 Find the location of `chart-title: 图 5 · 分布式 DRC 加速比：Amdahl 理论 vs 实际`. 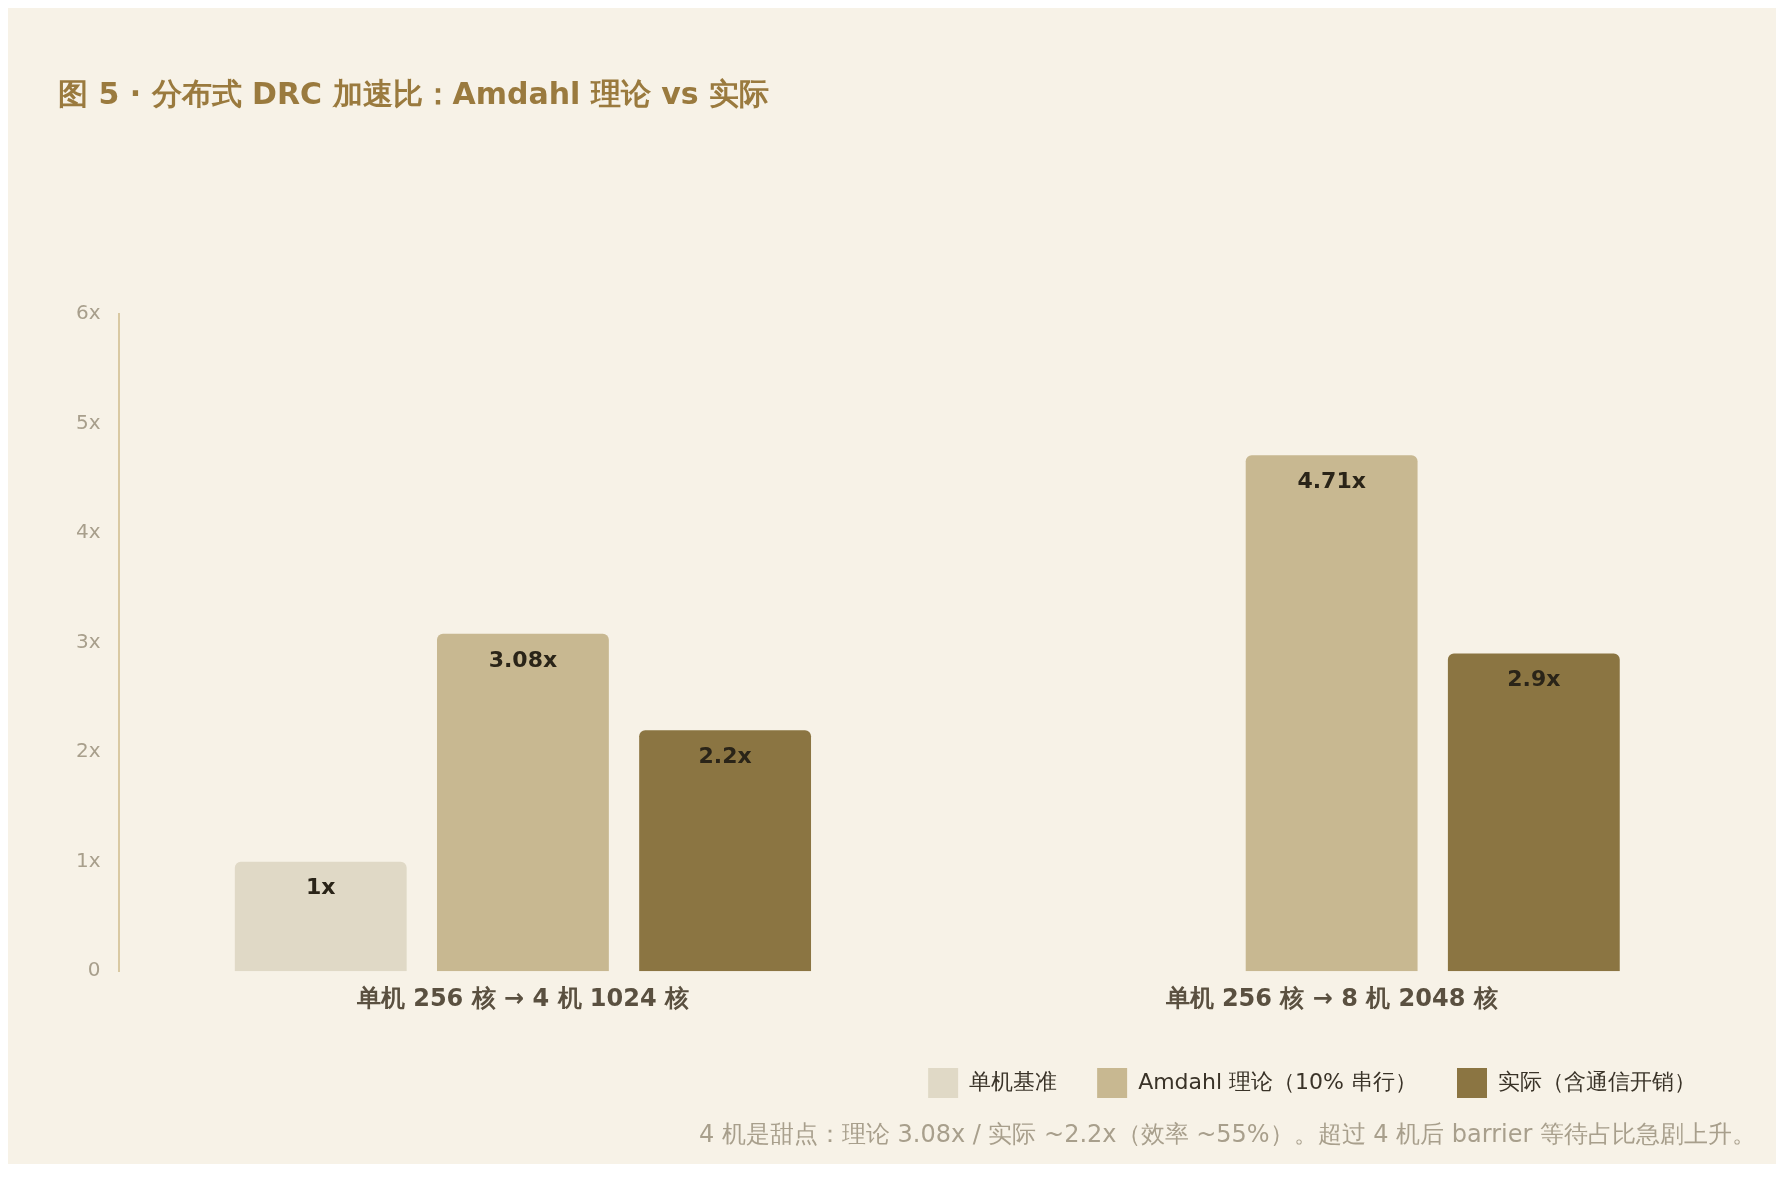

chart-title: 图 5 · 分布式 DRC 加速比：Amdahl 理论 vs 实际 is located at coordinates (414, 93).